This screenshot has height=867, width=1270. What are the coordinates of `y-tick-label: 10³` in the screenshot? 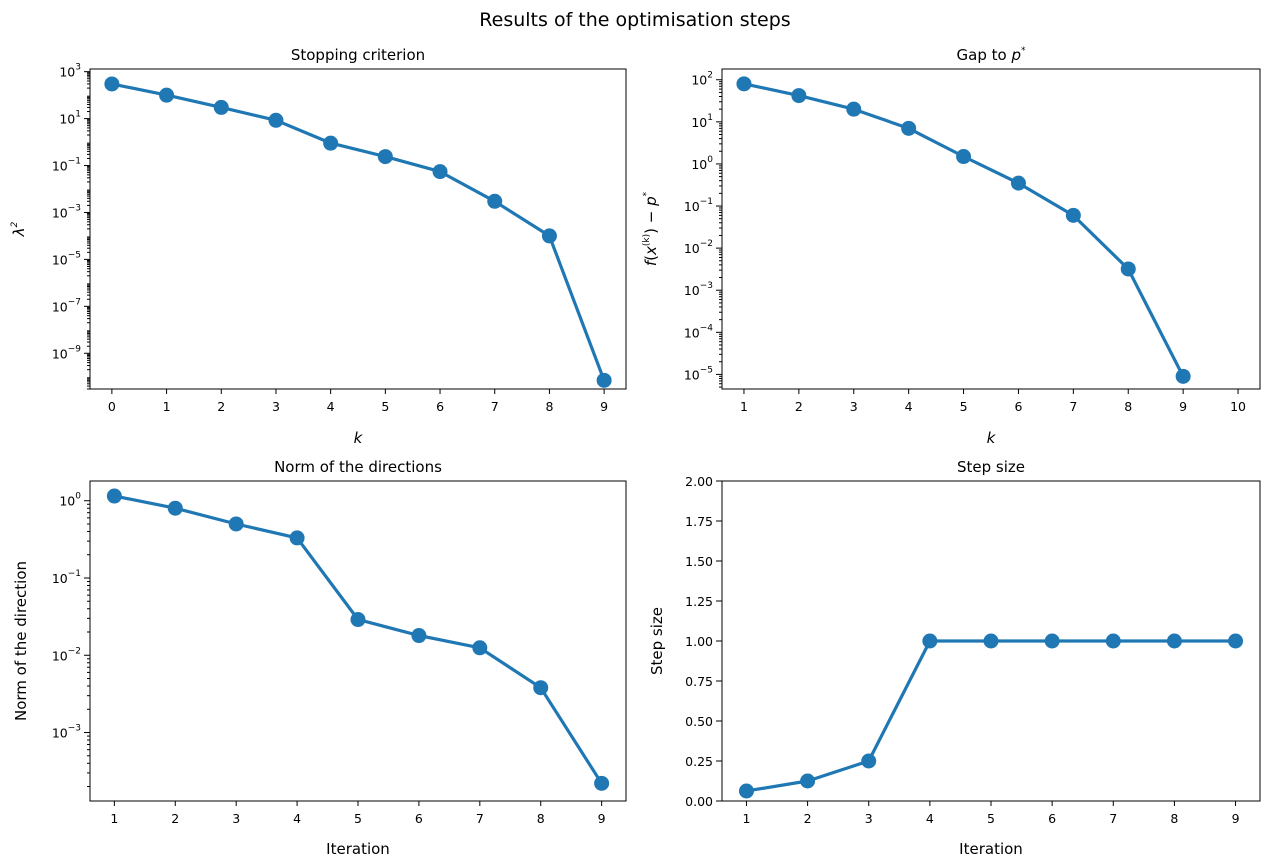 It's located at (70, 71).